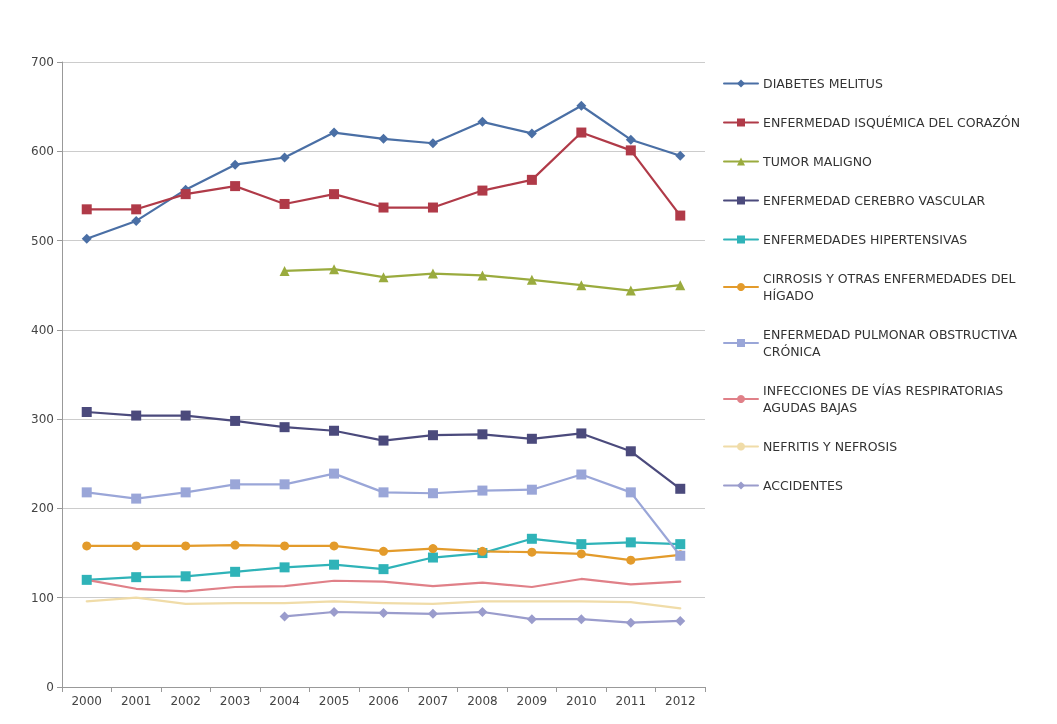 The image size is (1057, 724). I want to click on legend-label: ACCIDENTES, so click(803, 485).